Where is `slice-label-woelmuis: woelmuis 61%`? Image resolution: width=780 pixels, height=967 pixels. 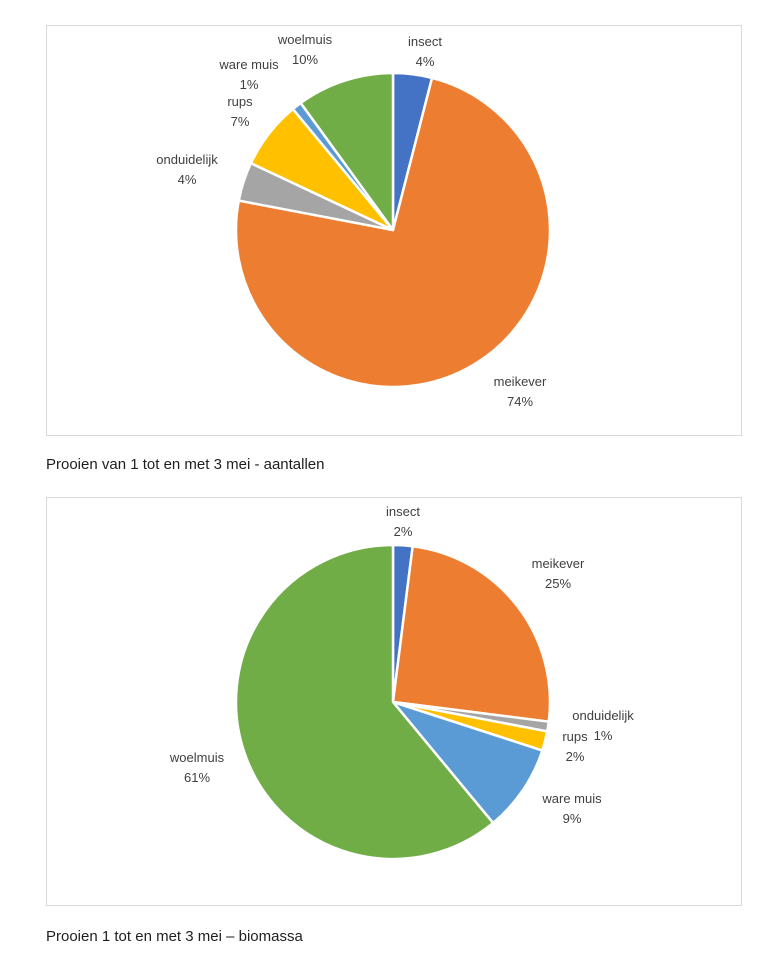 slice-label-woelmuis: woelmuis 61% is located at coordinates (197, 767).